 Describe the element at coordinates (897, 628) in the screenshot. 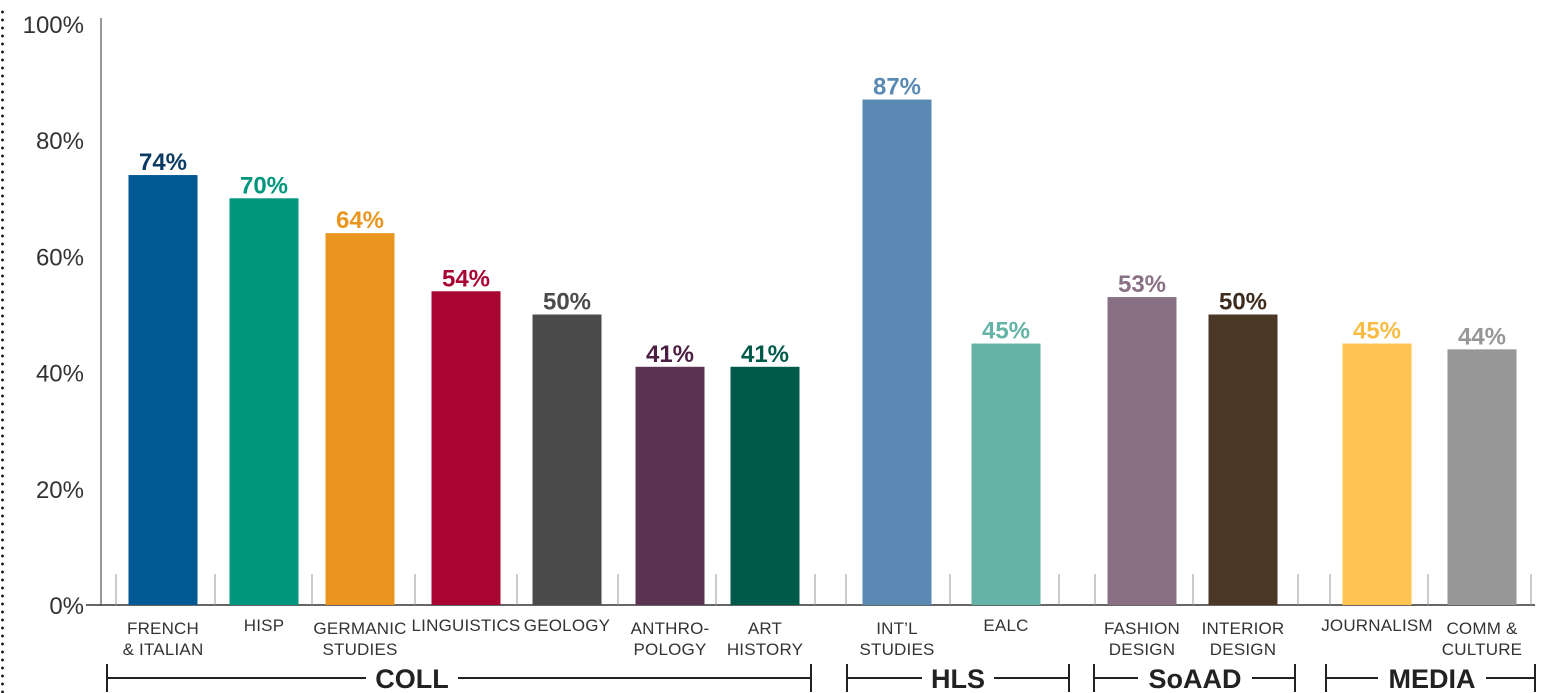

I see `category-label-7-line-0: INT’L` at that location.